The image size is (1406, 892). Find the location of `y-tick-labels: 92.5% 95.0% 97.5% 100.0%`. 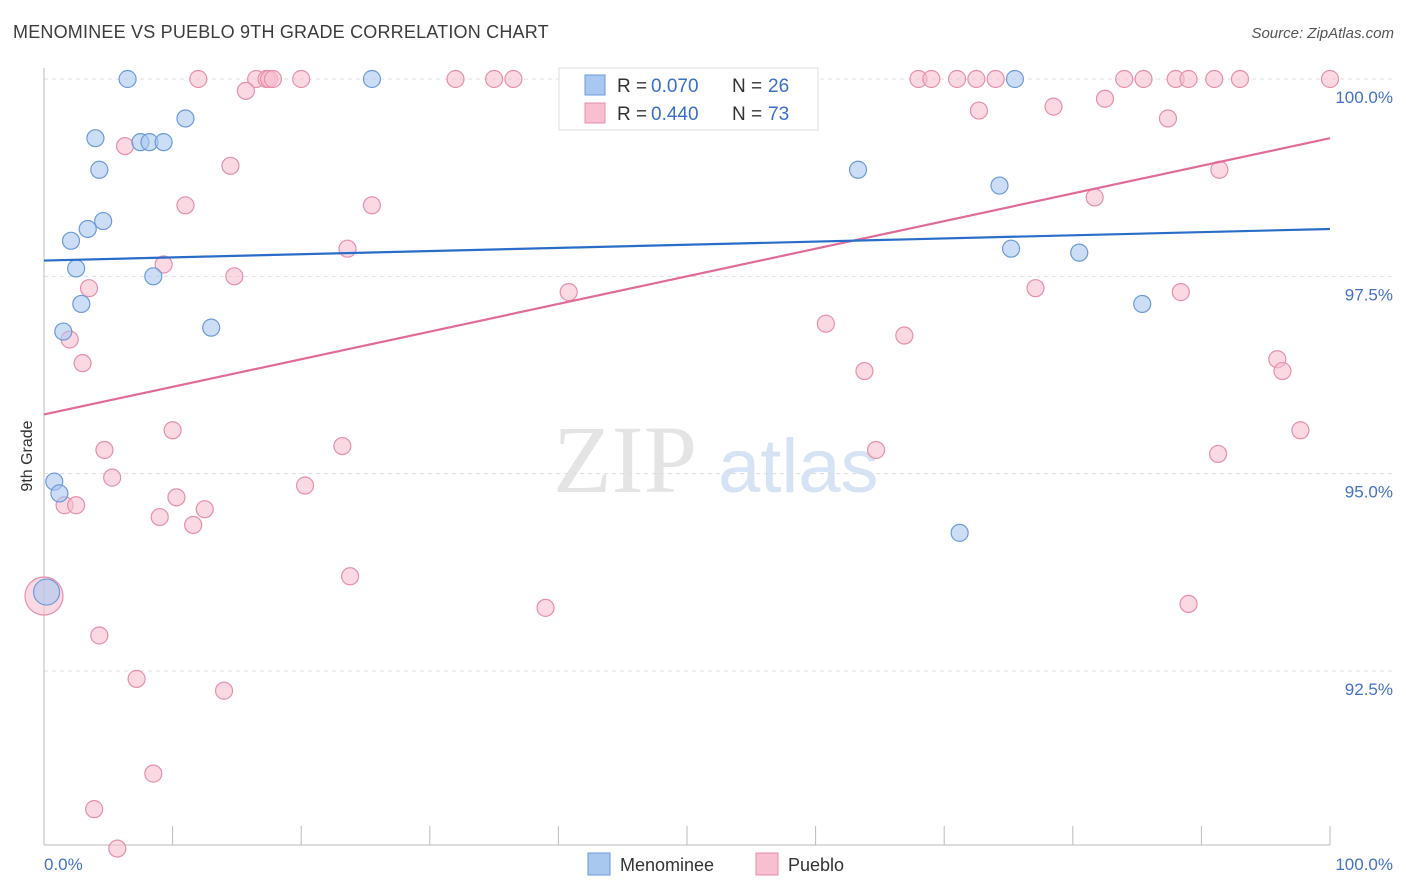

y-tick-labels: 92.5% 95.0% 97.5% 100.0% is located at coordinates (1364, 393).